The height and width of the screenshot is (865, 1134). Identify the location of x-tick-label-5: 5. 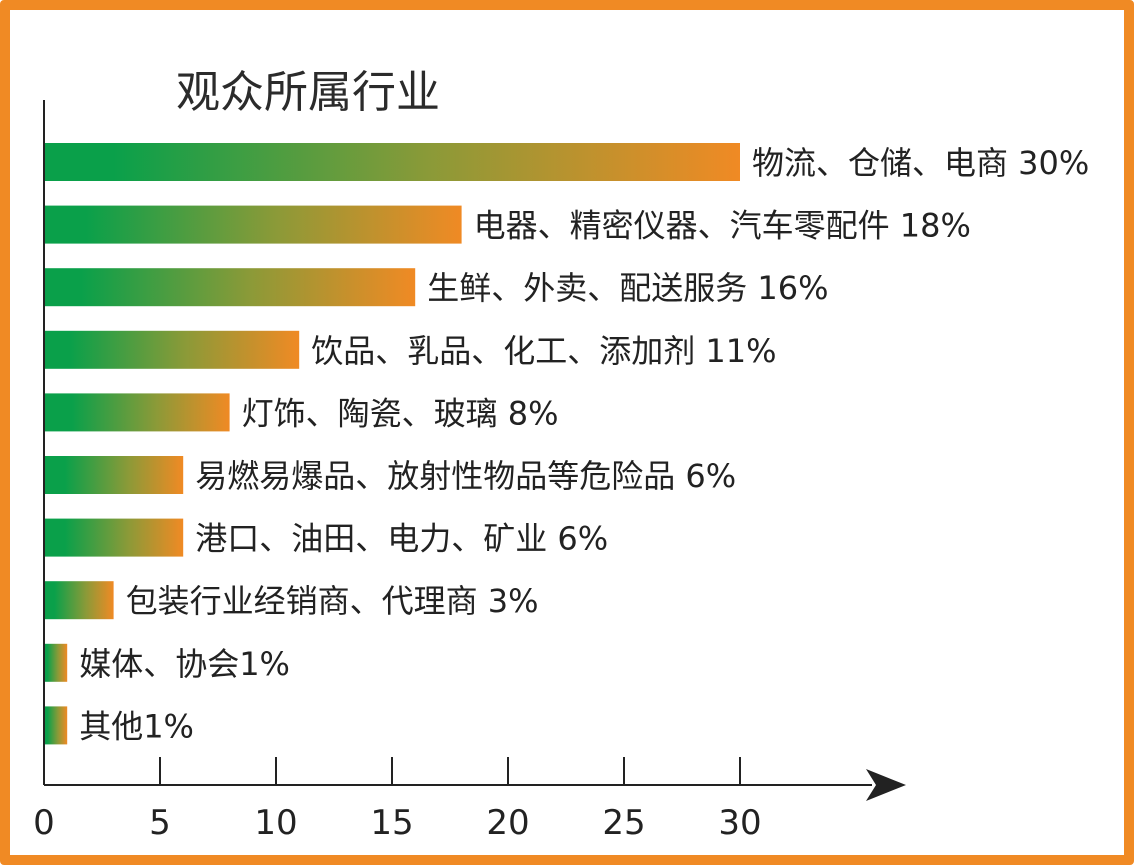
(160, 823).